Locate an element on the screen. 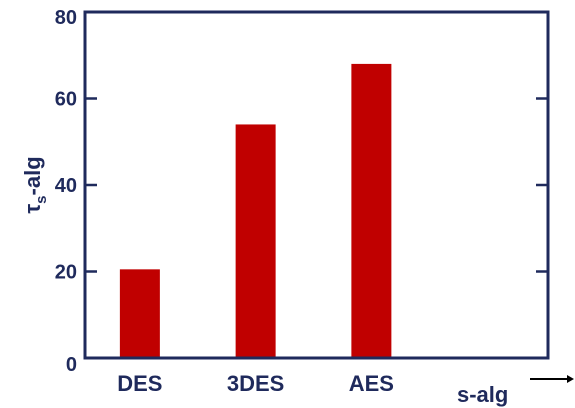 Image resolution: width=575 pixels, height=408 pixels. x-tick-label: DES is located at coordinates (139, 383).